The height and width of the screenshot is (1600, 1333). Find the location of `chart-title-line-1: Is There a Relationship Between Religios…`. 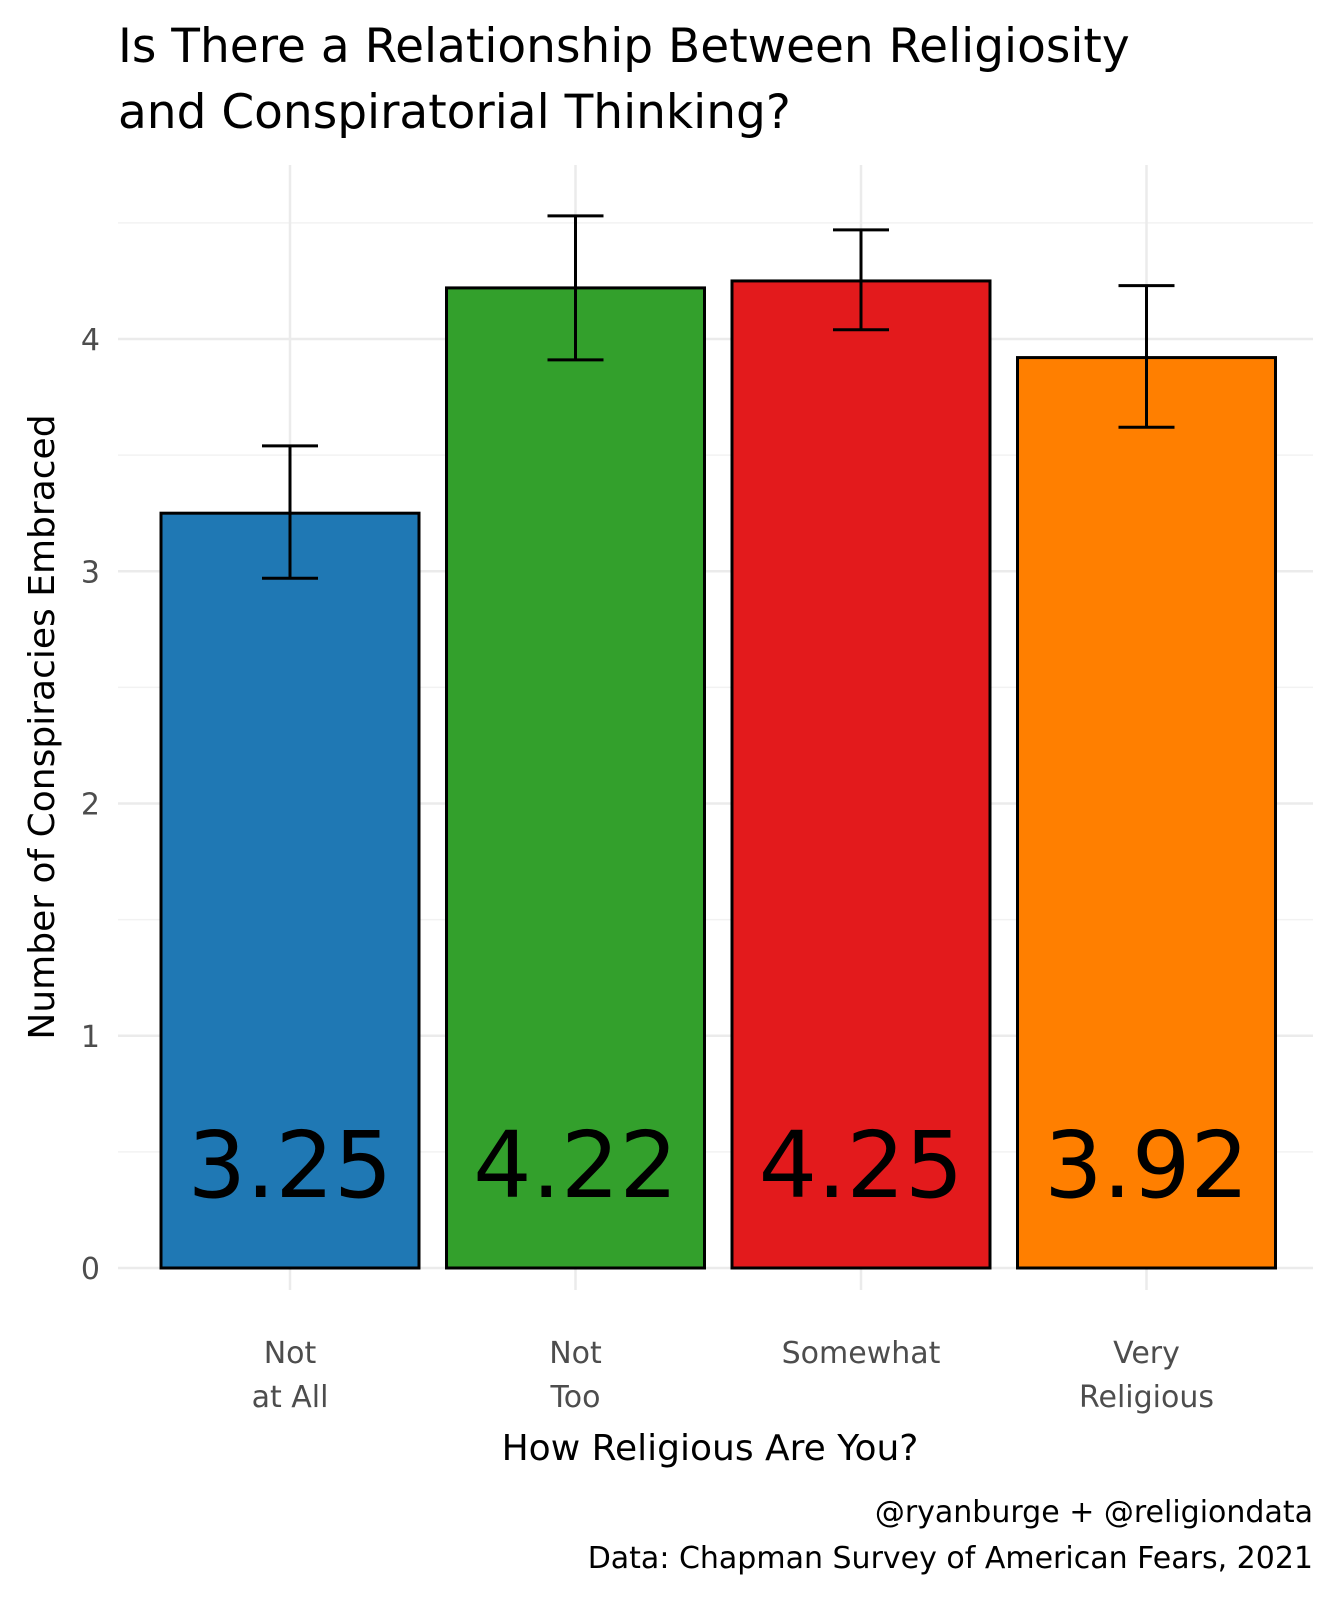

chart-title-line-1: Is There a Relationship Between Religios… is located at coordinates (624, 46).